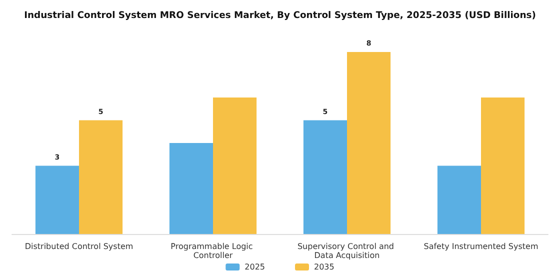 Image resolution: width=560 pixels, height=280 pixels. Describe the element at coordinates (324, 267) in the screenshot. I see `legend-label: 2035` at that location.